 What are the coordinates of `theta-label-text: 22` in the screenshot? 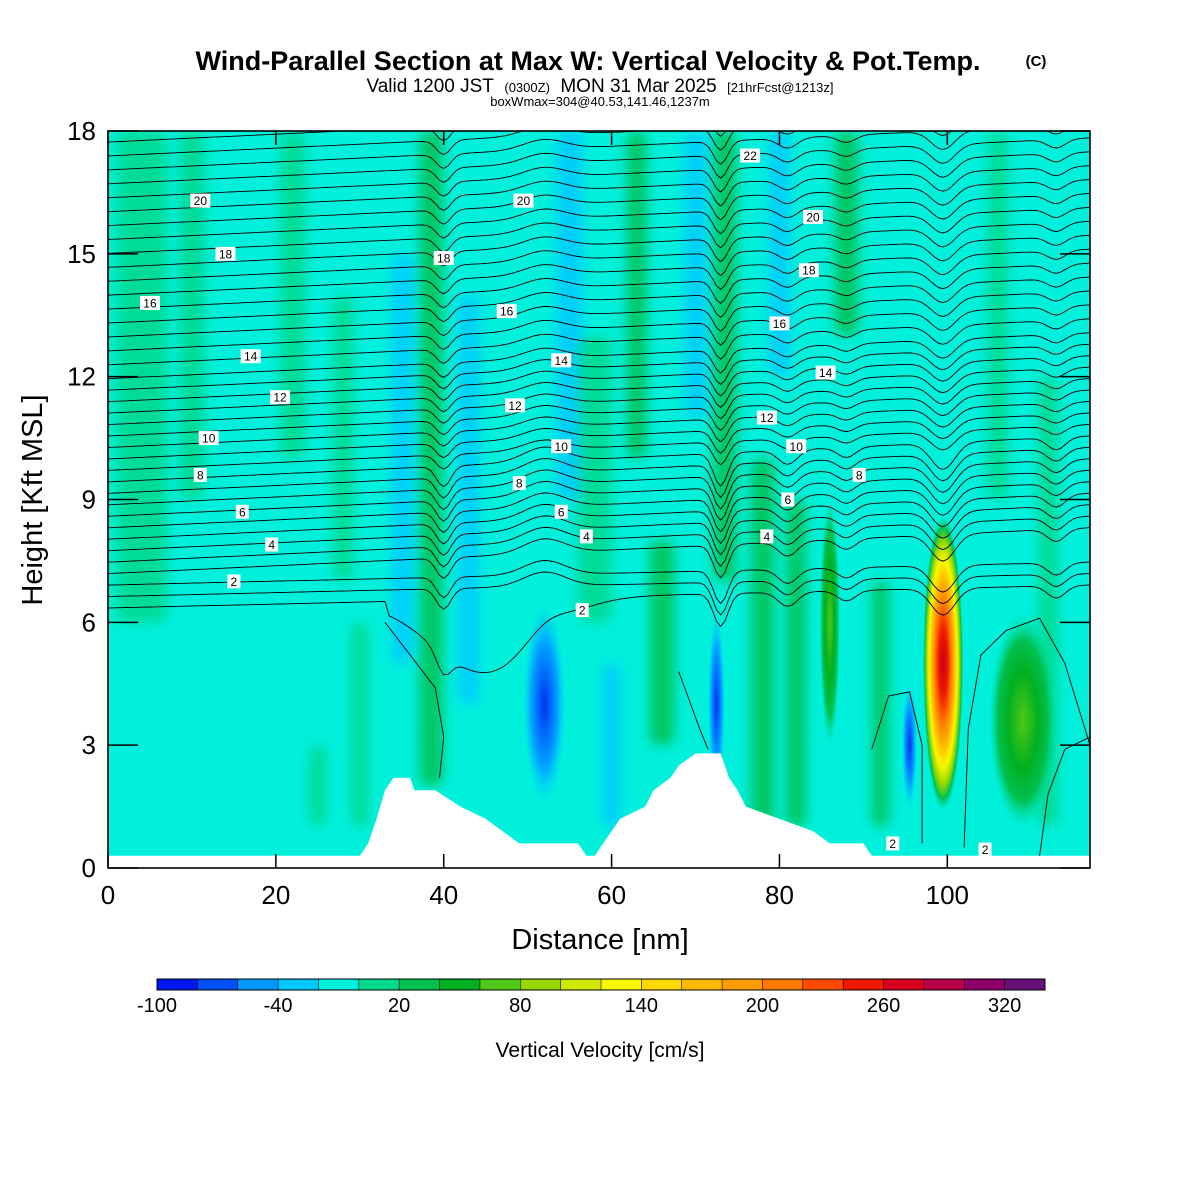 It's located at (750, 156).